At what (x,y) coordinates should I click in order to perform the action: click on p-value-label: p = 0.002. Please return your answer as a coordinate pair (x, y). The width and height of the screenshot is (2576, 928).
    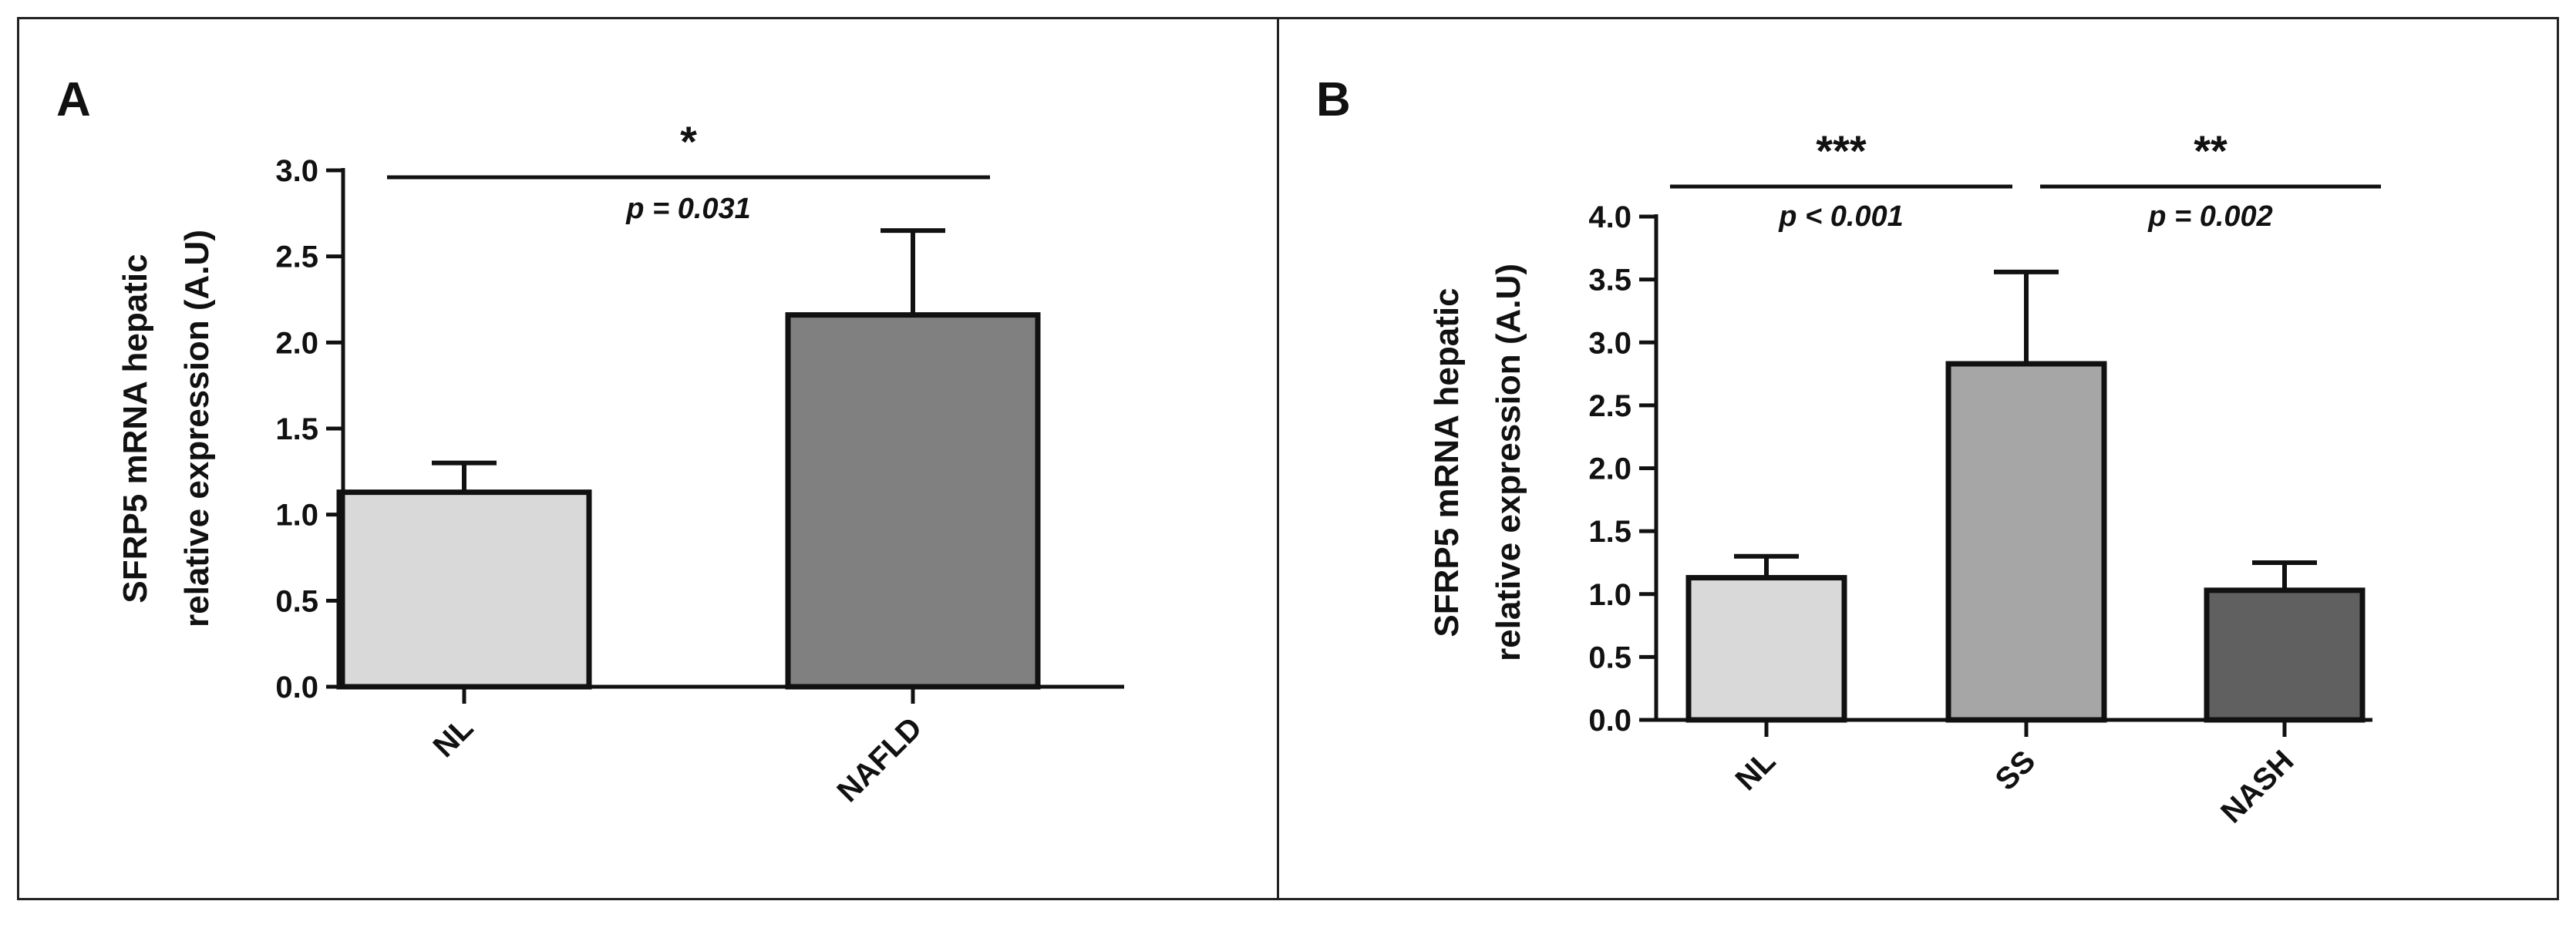
    Looking at the image, I should click on (2210, 216).